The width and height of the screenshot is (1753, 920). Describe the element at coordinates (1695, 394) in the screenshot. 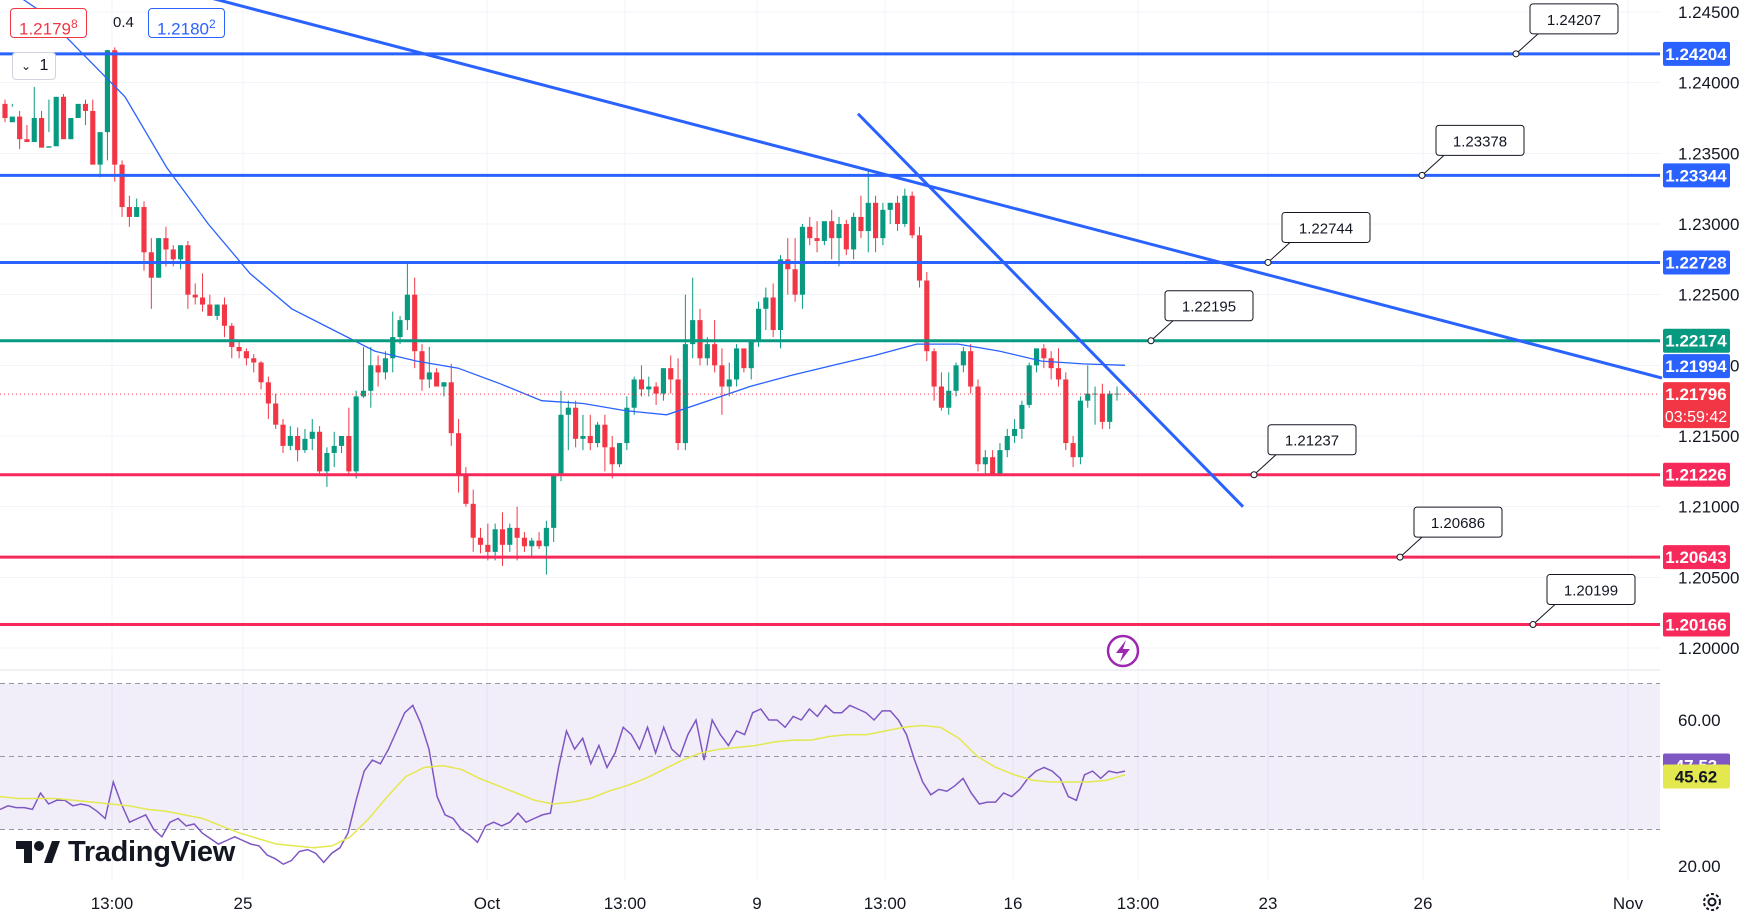

I see `current-price-badge: 1.21796` at that location.